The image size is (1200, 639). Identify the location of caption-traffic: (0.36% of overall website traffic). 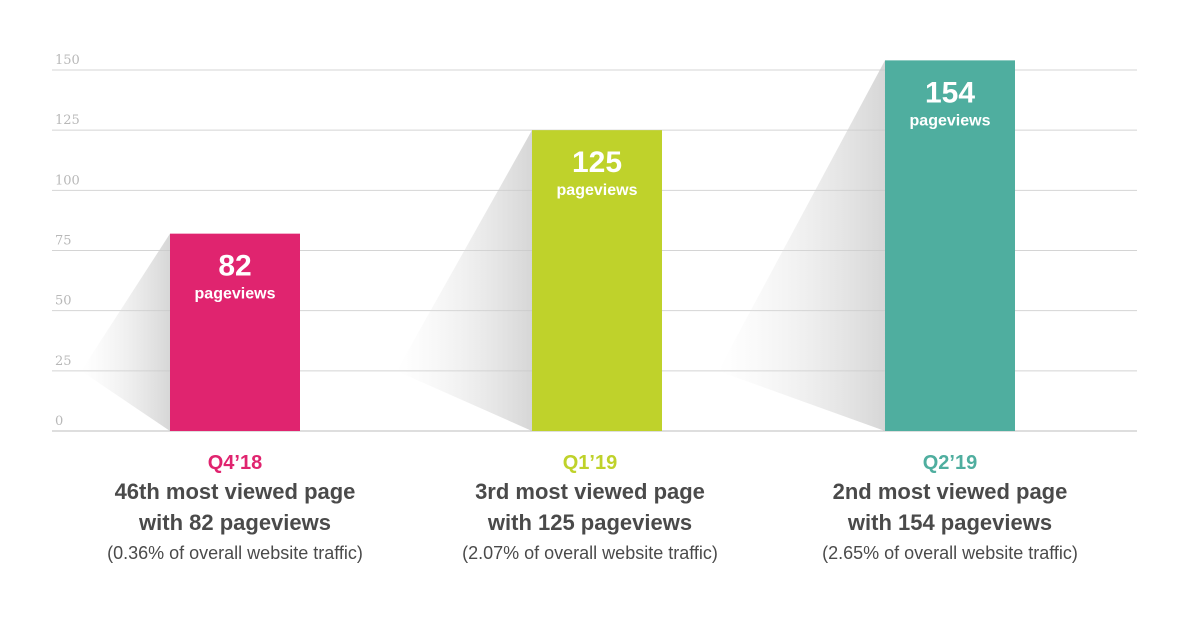
(235, 553).